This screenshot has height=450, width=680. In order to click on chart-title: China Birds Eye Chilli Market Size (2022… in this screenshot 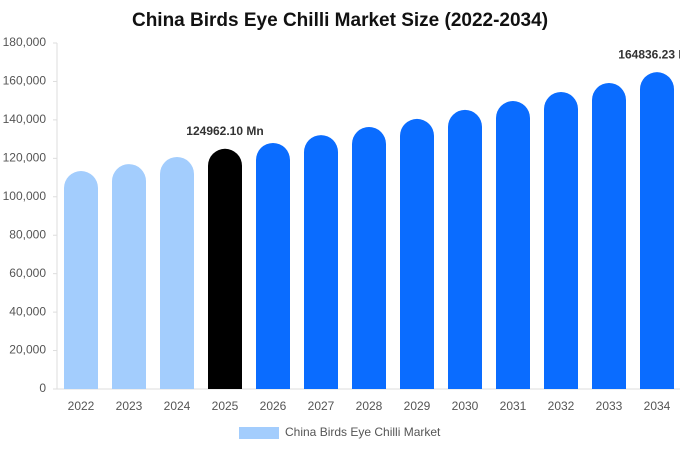, I will do `click(340, 20)`.